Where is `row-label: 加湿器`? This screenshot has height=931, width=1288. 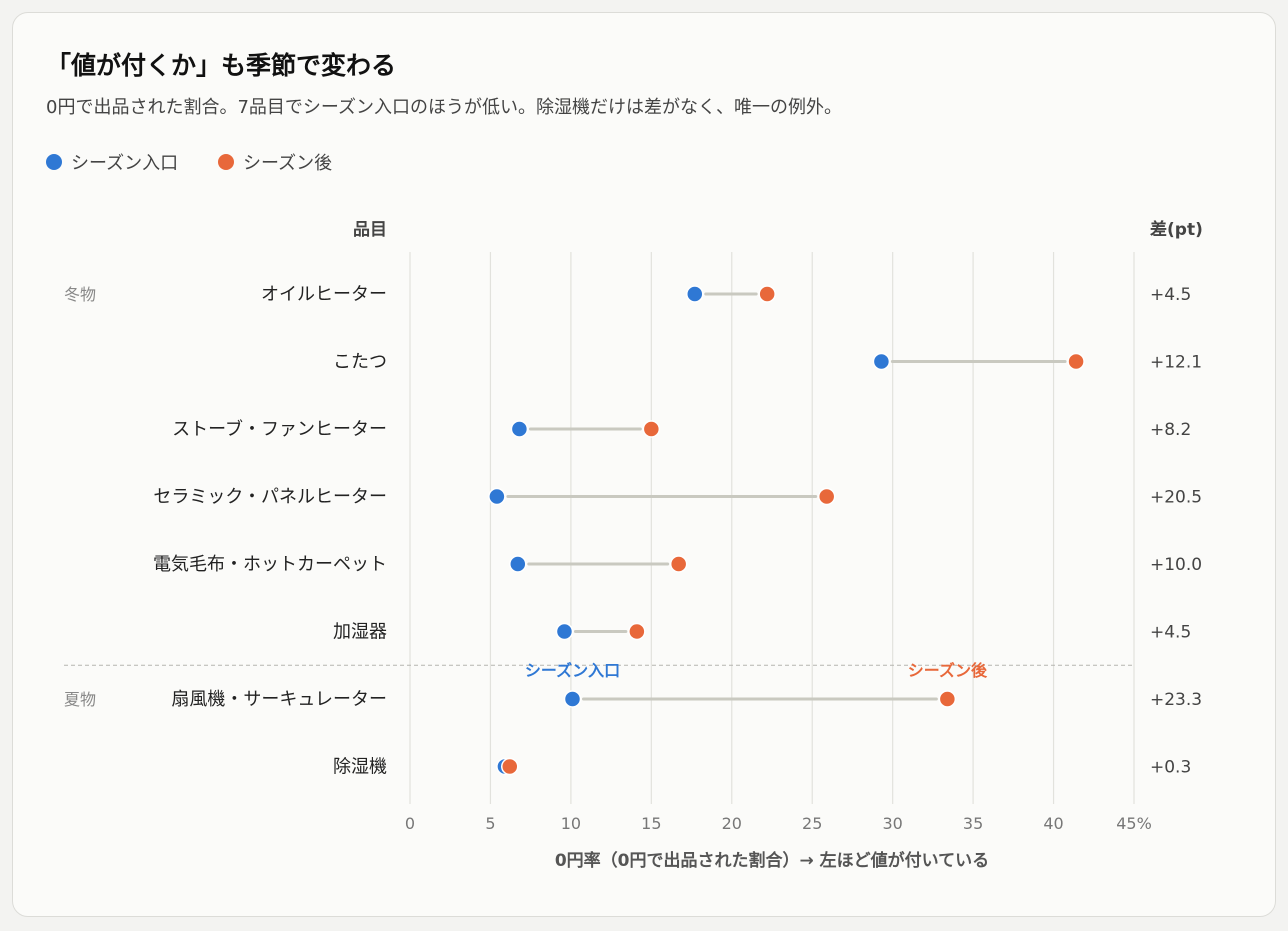 row-label: 加湿器 is located at coordinates (360, 632).